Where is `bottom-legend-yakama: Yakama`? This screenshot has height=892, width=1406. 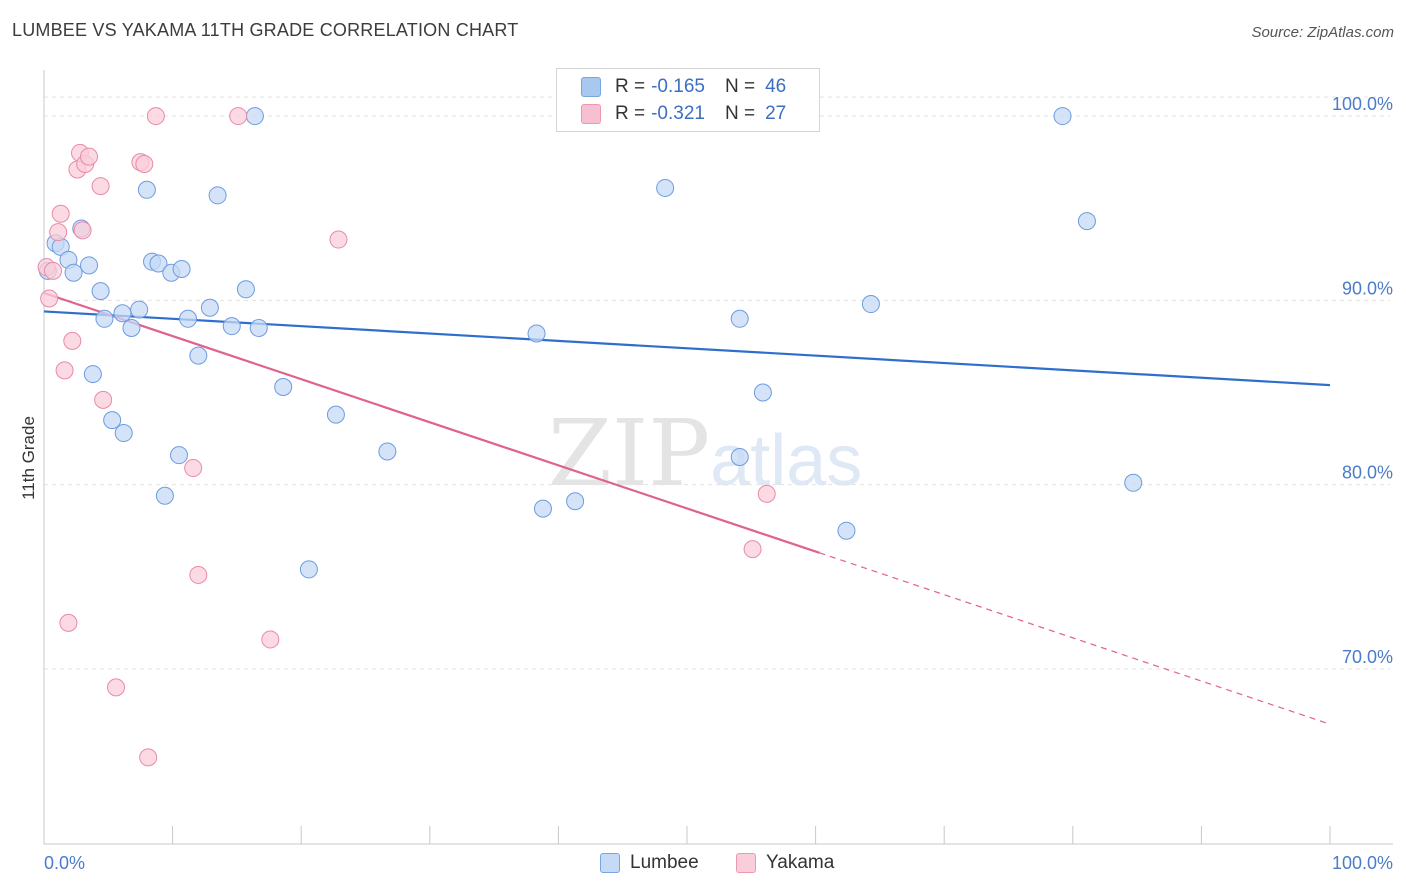 bottom-legend-yakama: Yakama is located at coordinates (785, 863).